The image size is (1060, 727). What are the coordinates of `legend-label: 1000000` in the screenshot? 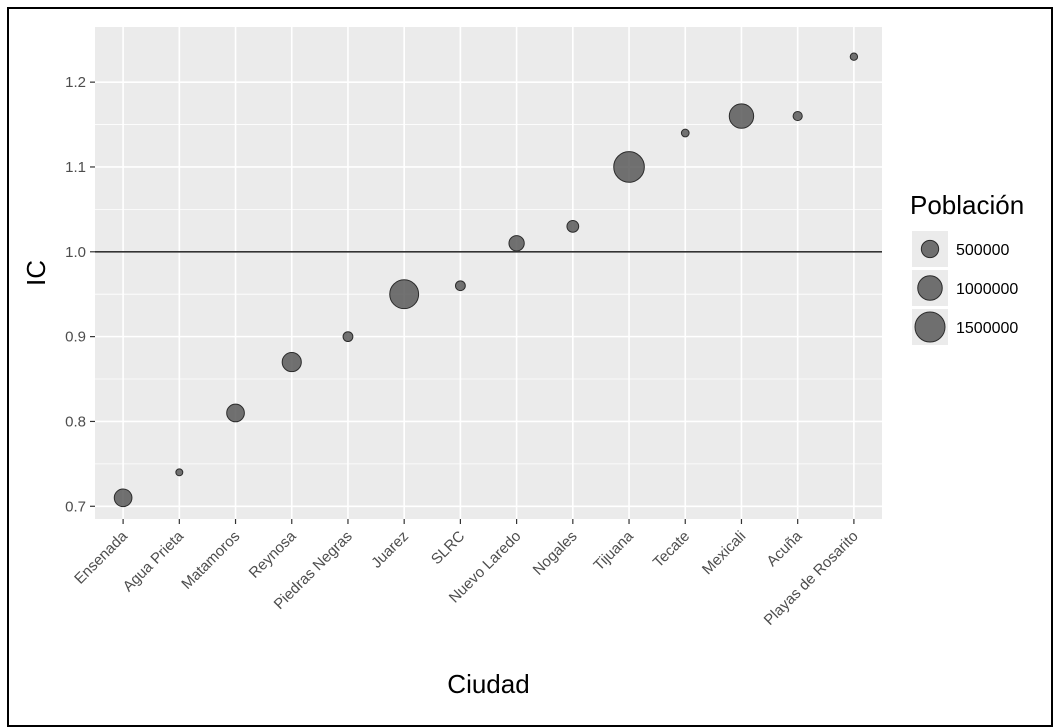 It's located at (987, 289).